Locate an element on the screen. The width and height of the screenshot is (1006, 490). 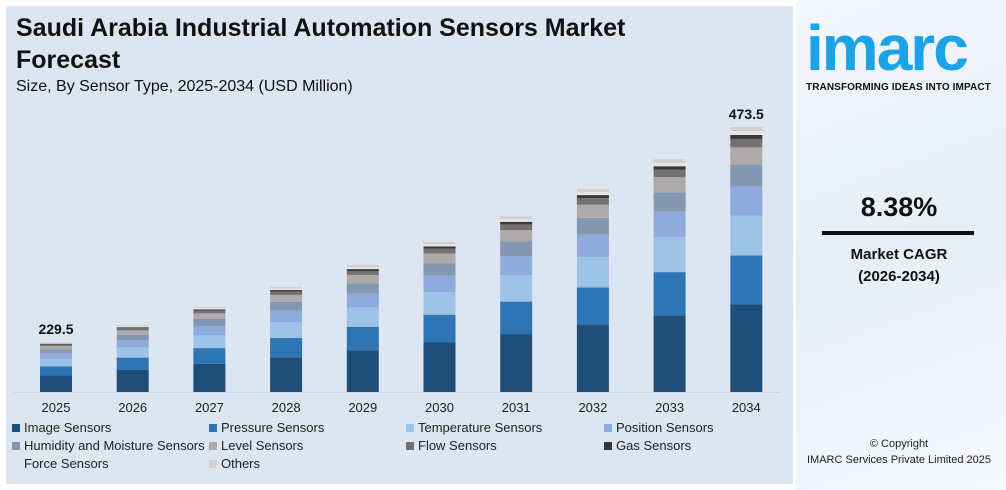
legend-label: Position Sensors is located at coordinates (665, 427).